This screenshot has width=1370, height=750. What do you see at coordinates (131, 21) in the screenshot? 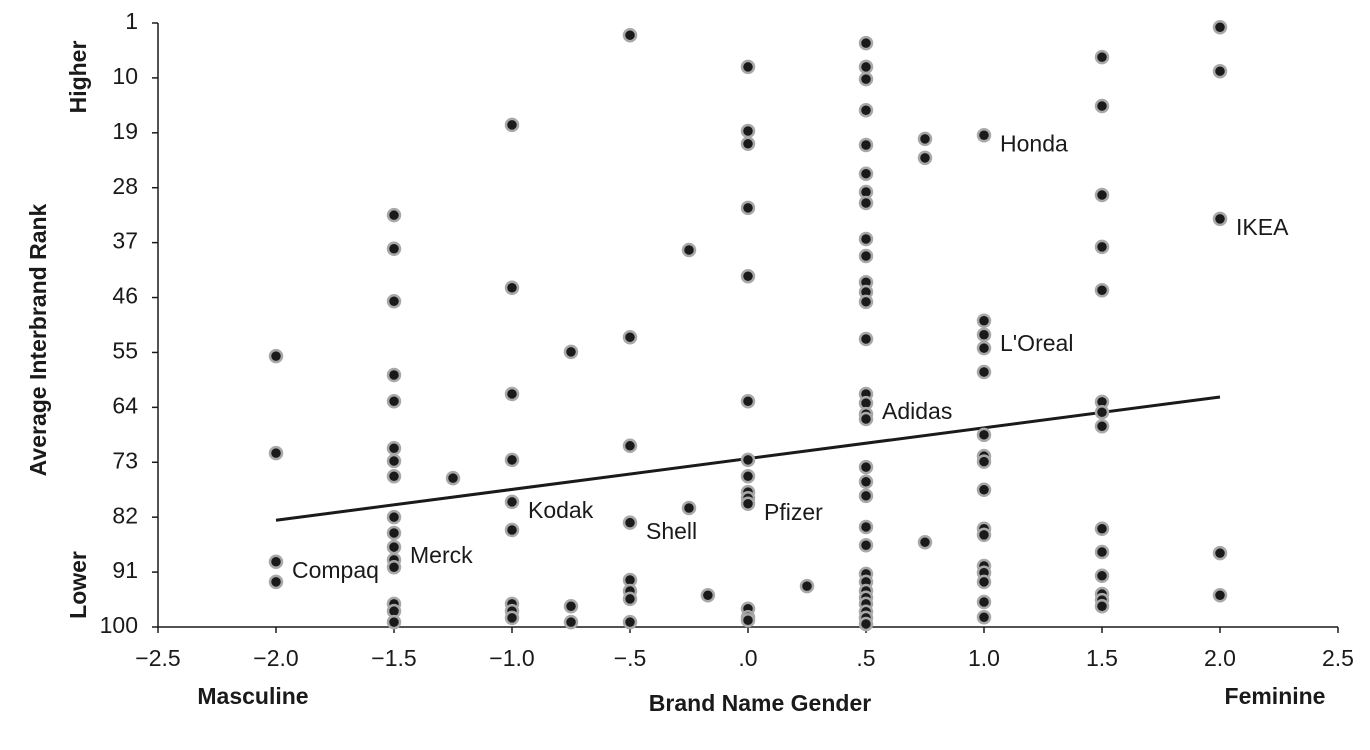
I see `y-tick-label: 1` at bounding box center [131, 21].